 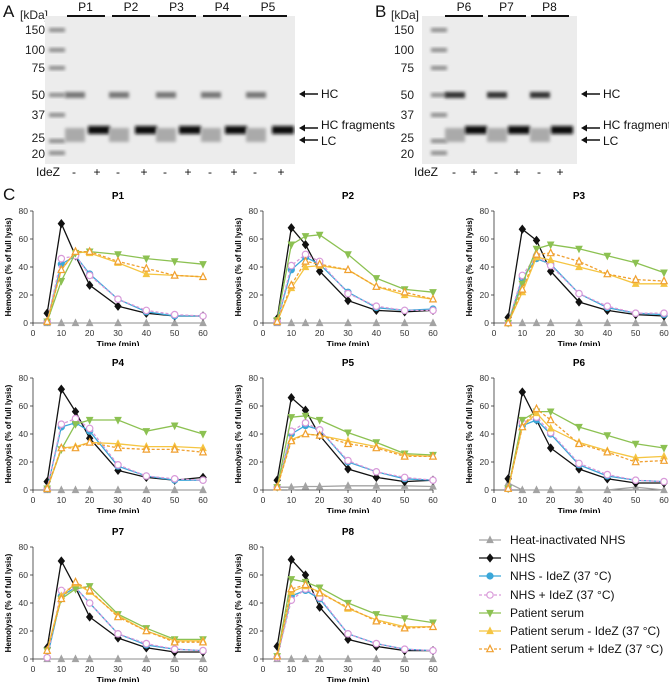 What do you see at coordinates (561, 576) in the screenshot?
I see `legend-label: NHS - IdeZ (37 °C)` at bounding box center [561, 576].